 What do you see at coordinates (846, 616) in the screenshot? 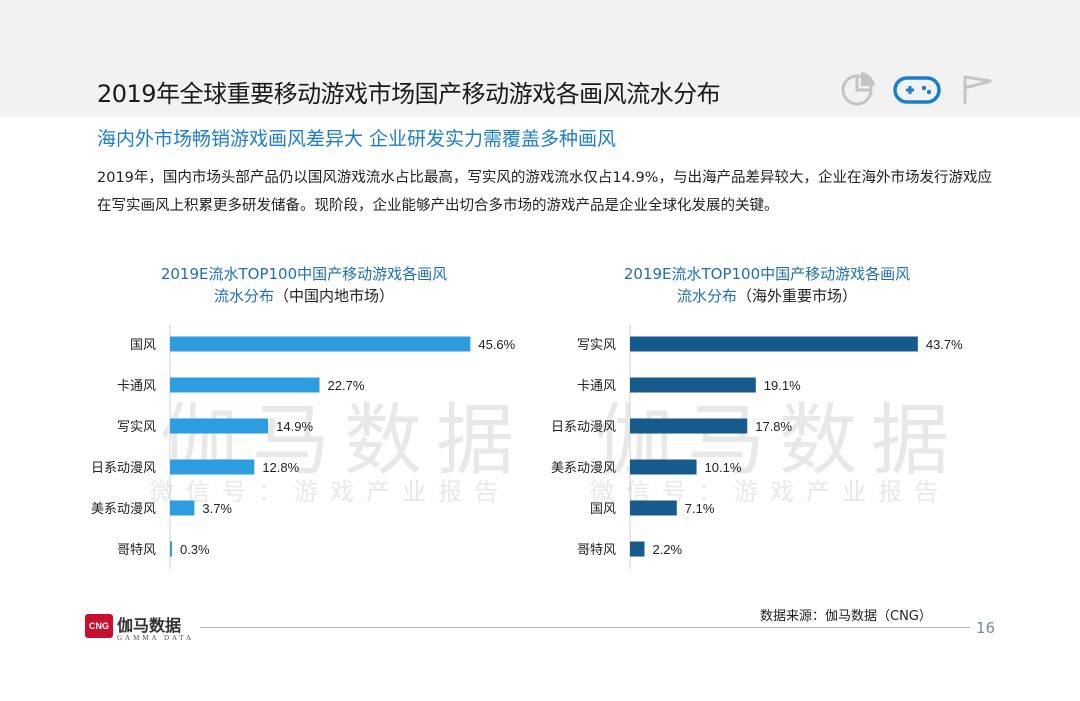
I see `data-source: 数据来源：伽马数据（CNG）` at bounding box center [846, 616].